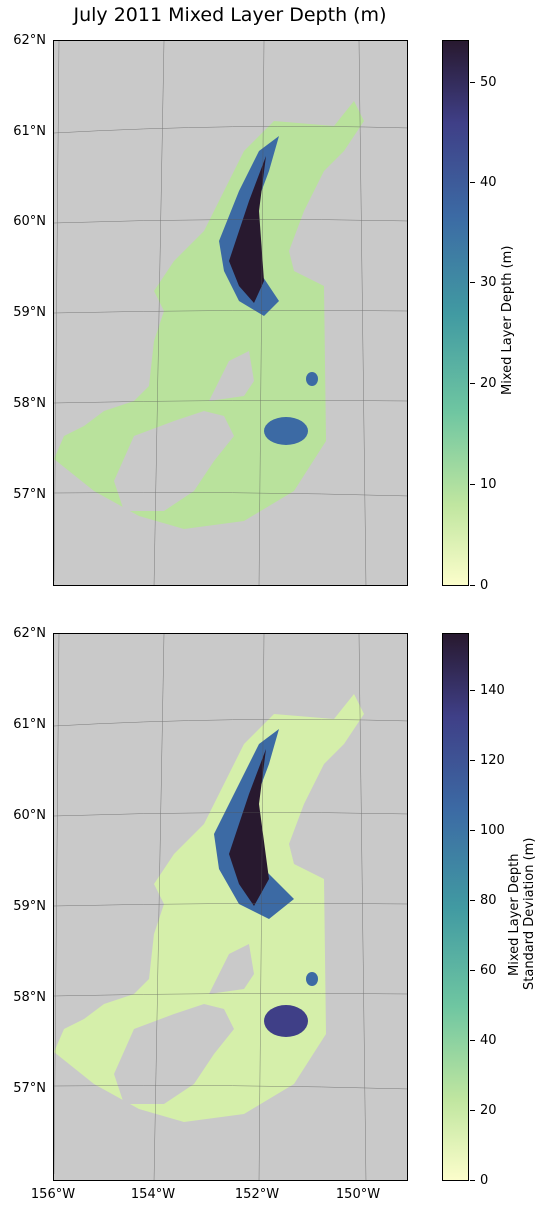  What do you see at coordinates (153, 1194) in the screenshot?
I see `lon-label: 154°W` at bounding box center [153, 1194].